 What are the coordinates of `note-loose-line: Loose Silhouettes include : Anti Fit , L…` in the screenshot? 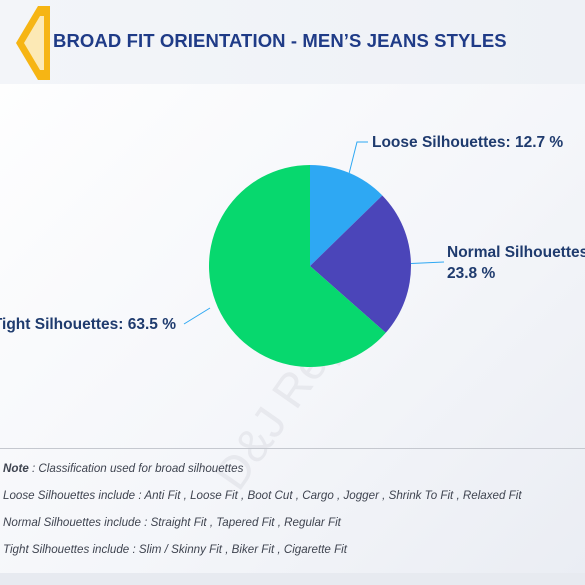 It's located at (262, 495).